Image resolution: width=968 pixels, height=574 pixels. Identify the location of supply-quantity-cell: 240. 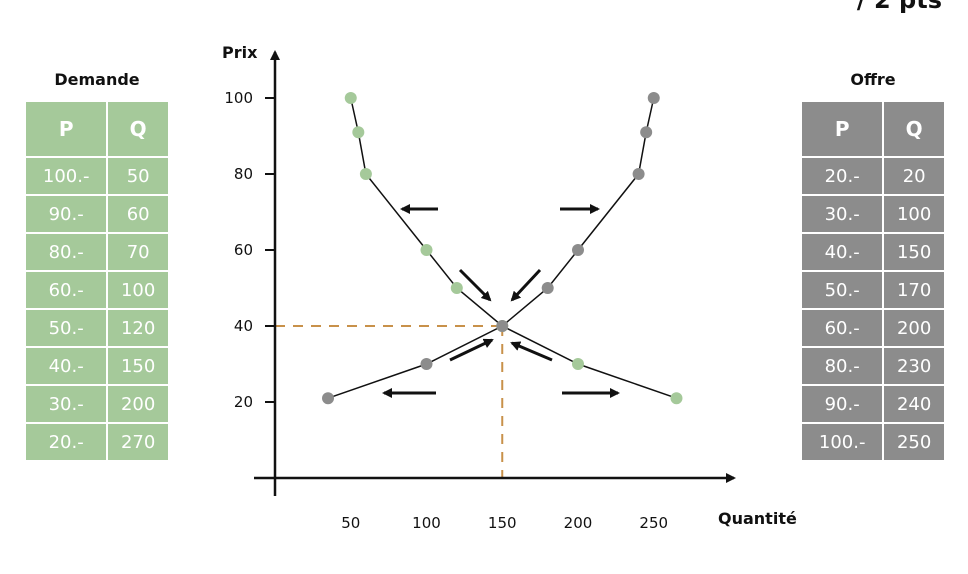
(914, 404).